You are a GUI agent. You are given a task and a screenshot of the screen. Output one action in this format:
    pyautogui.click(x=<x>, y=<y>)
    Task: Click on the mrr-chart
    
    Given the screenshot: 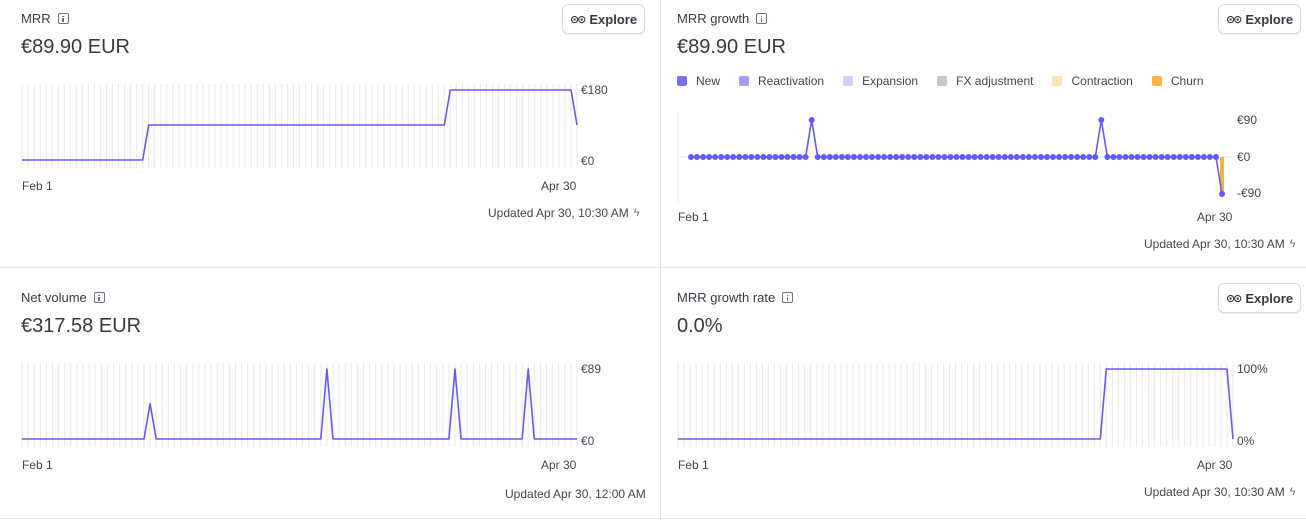 What is the action you would take?
    pyautogui.click(x=299, y=126)
    